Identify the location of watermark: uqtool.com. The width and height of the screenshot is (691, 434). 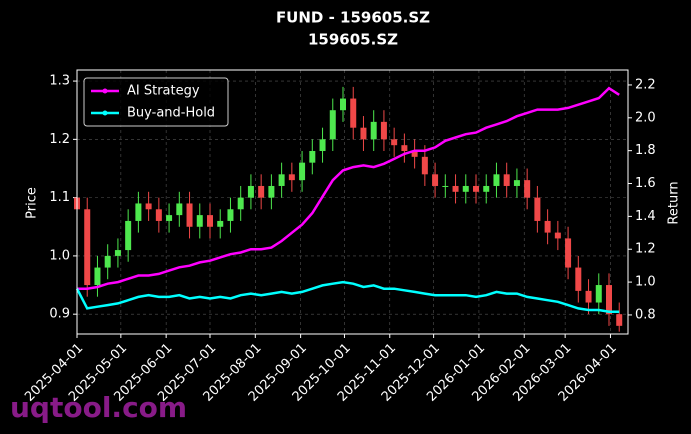
(98, 407).